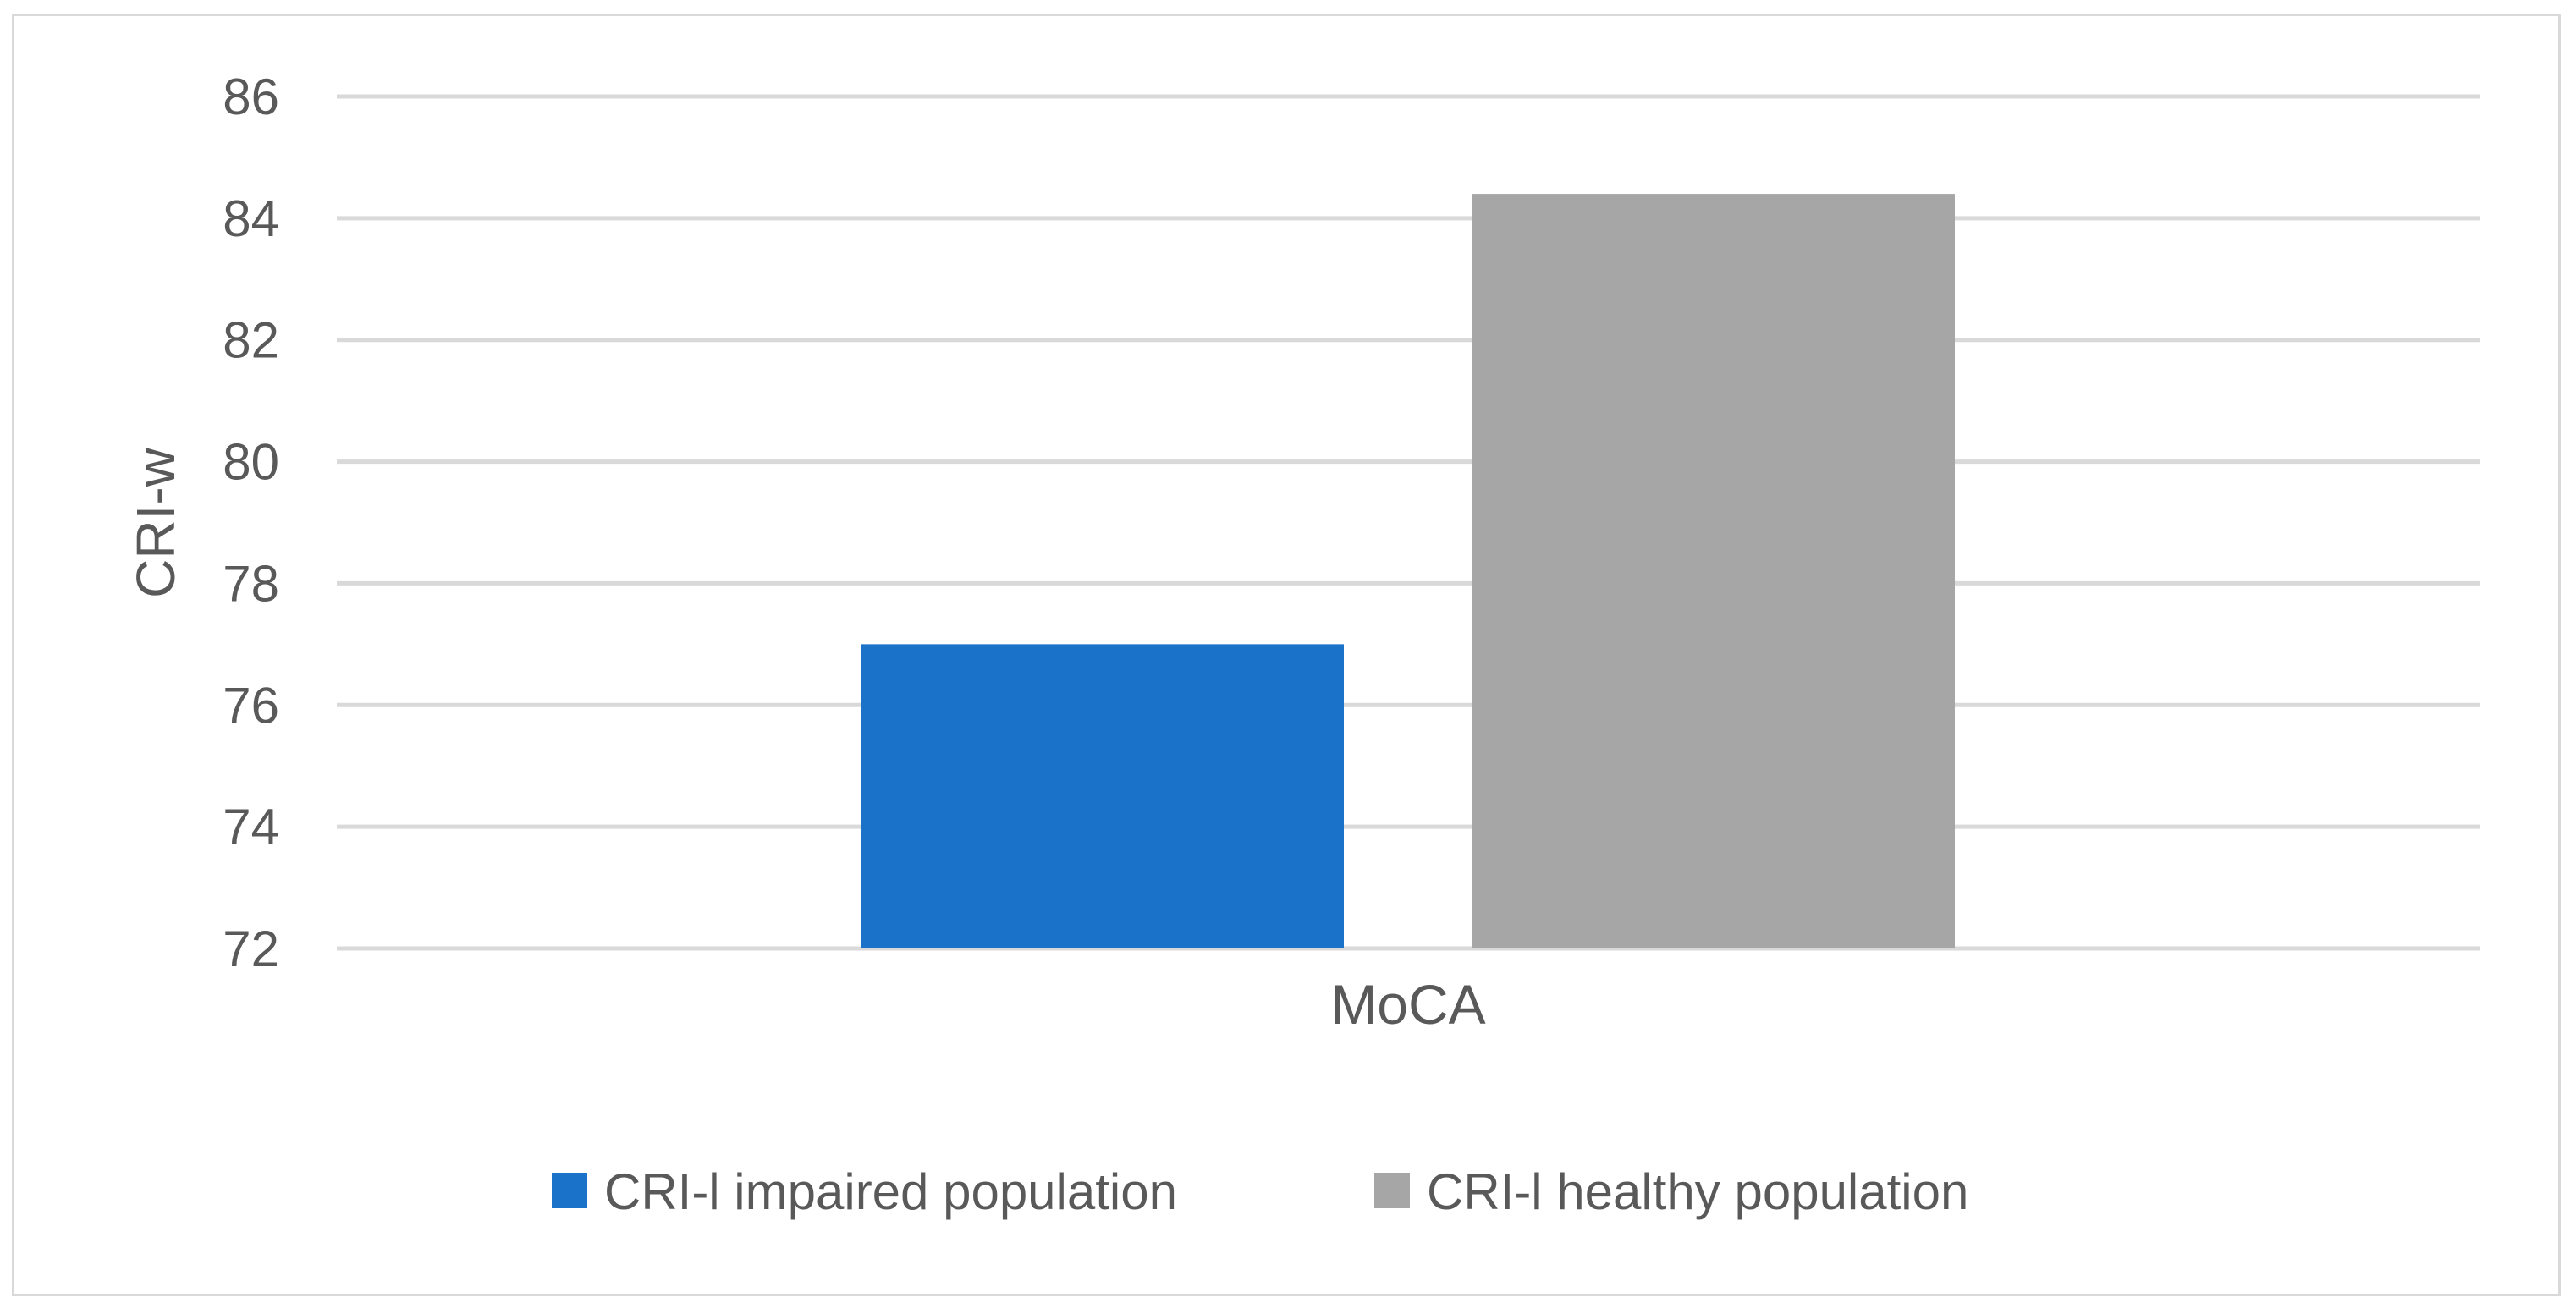 The image size is (2576, 1314). I want to click on x-axis-ticks: MoCA, so click(1407, 1004).